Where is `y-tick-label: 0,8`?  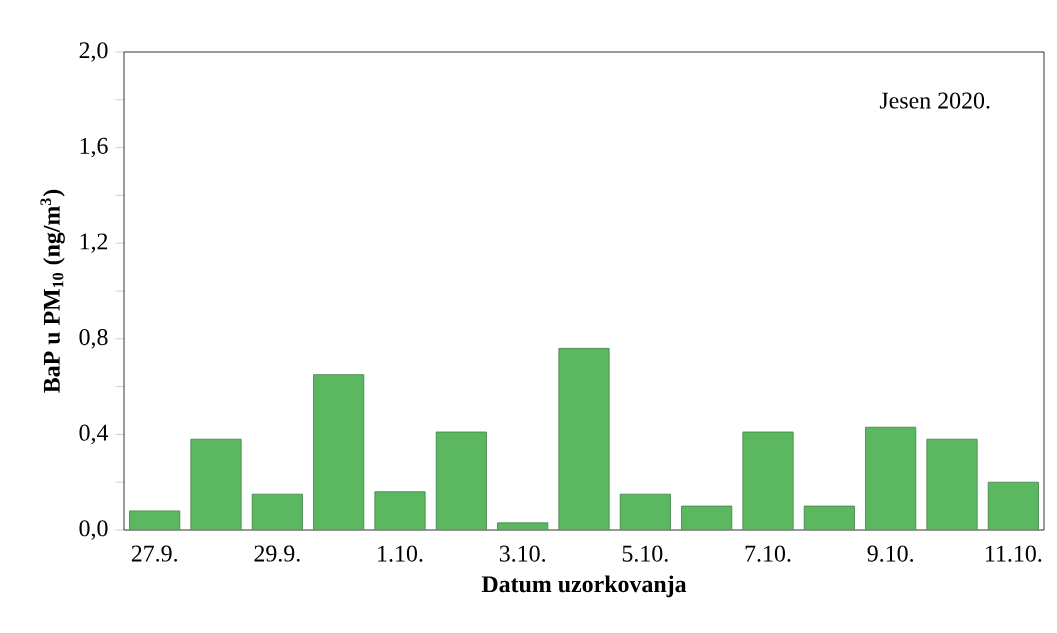
y-tick-label: 0,8 is located at coordinates (93, 339).